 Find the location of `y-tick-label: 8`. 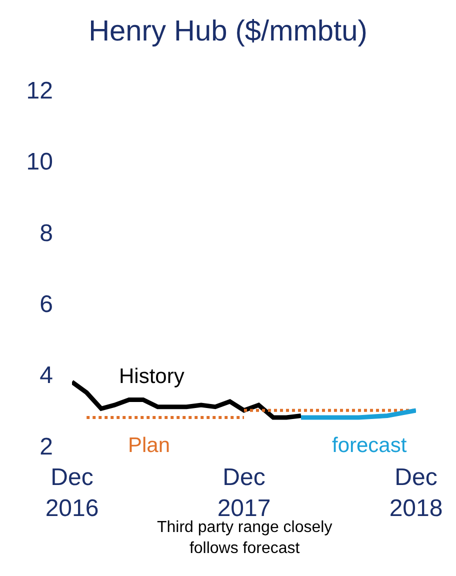

y-tick-label: 8 is located at coordinates (46, 233).